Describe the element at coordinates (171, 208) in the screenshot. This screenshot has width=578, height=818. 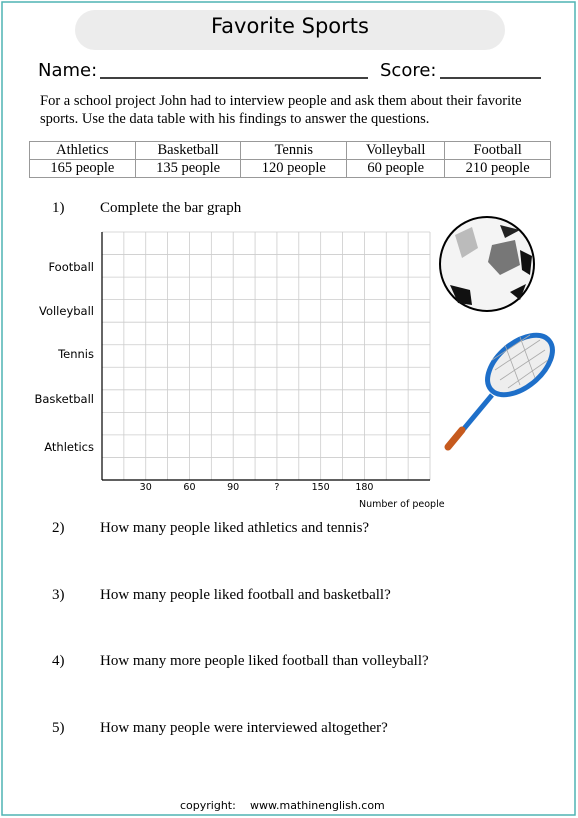
I see `question-text: Complete the bar graph` at that location.